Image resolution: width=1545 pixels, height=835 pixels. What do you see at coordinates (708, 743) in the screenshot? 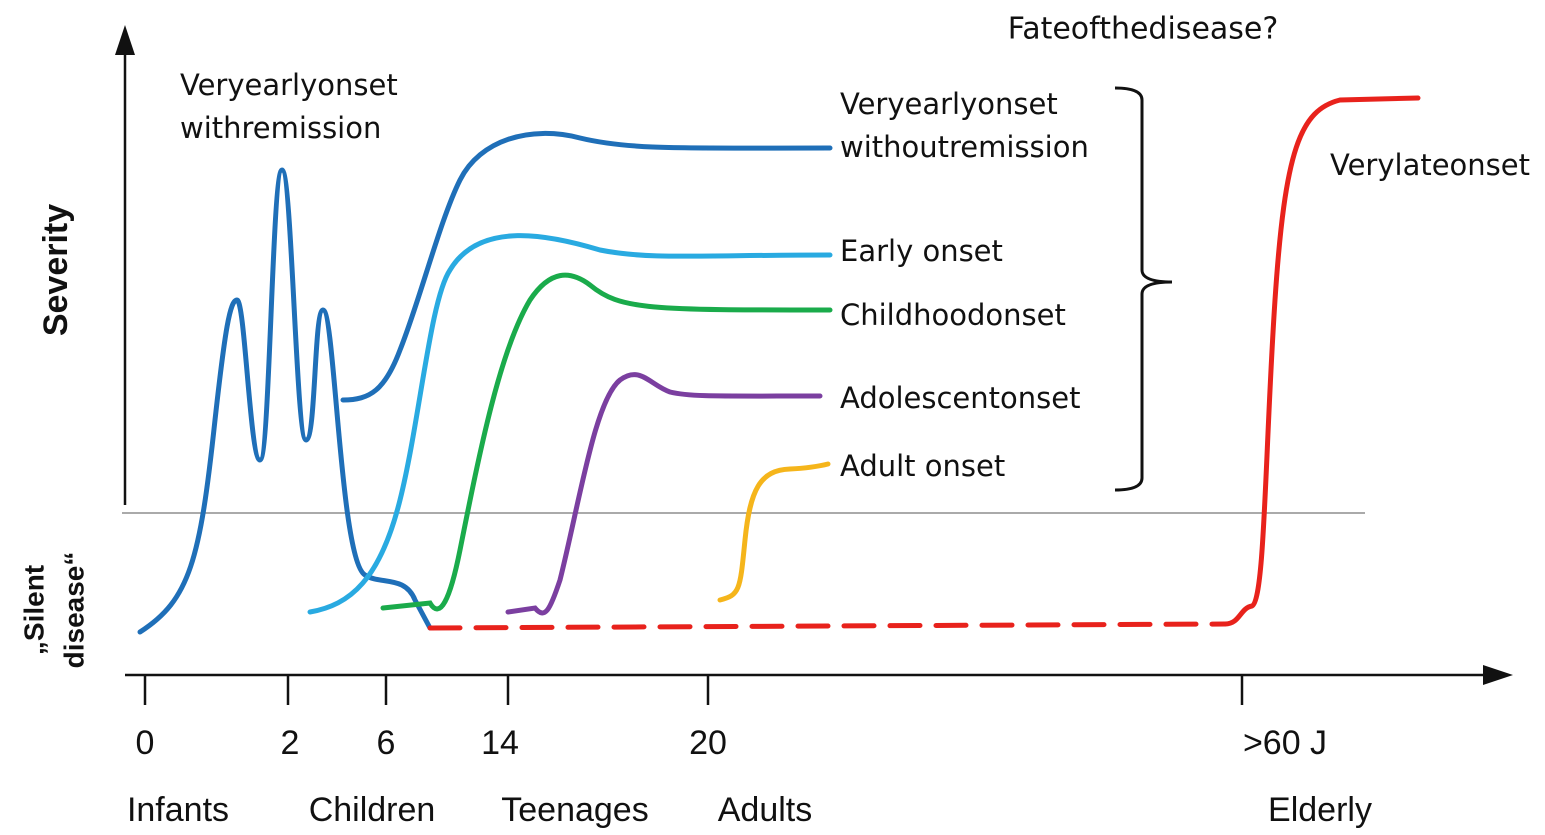
I see `x-tick-label: 20` at bounding box center [708, 743].